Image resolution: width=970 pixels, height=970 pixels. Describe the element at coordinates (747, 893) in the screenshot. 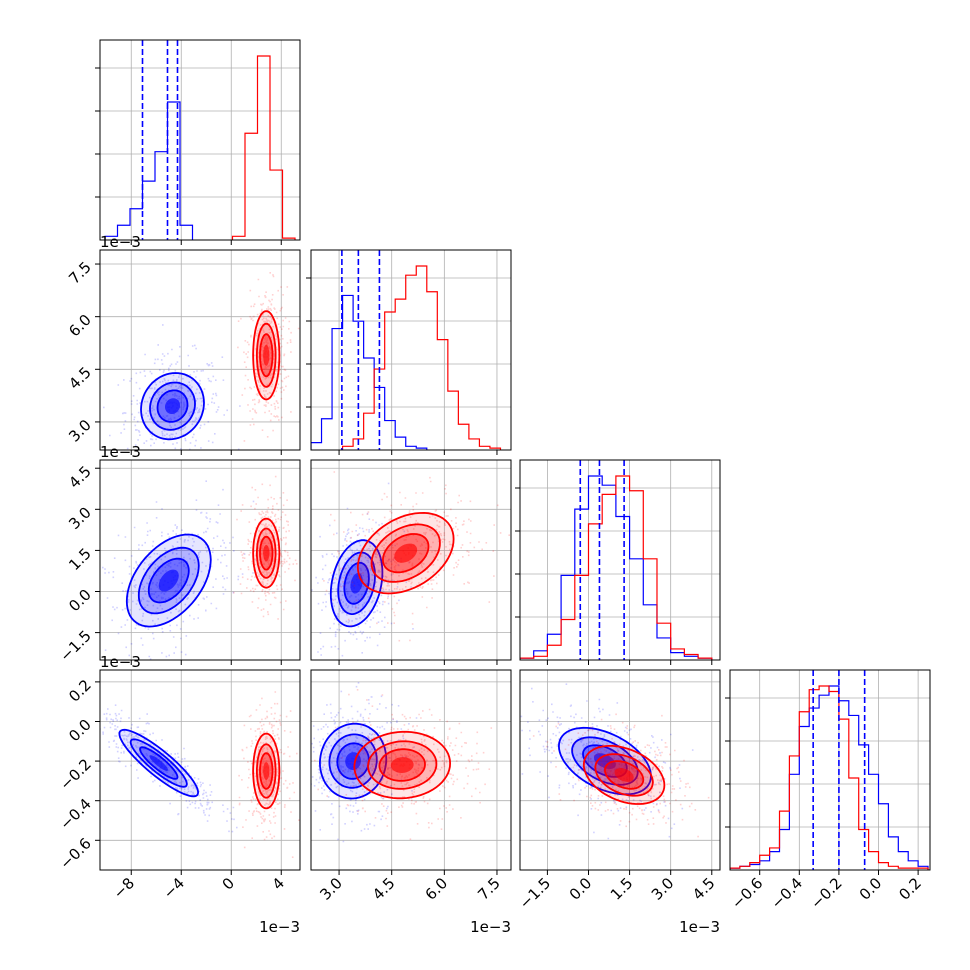

I see `x-tick-label: −0.6` at that location.